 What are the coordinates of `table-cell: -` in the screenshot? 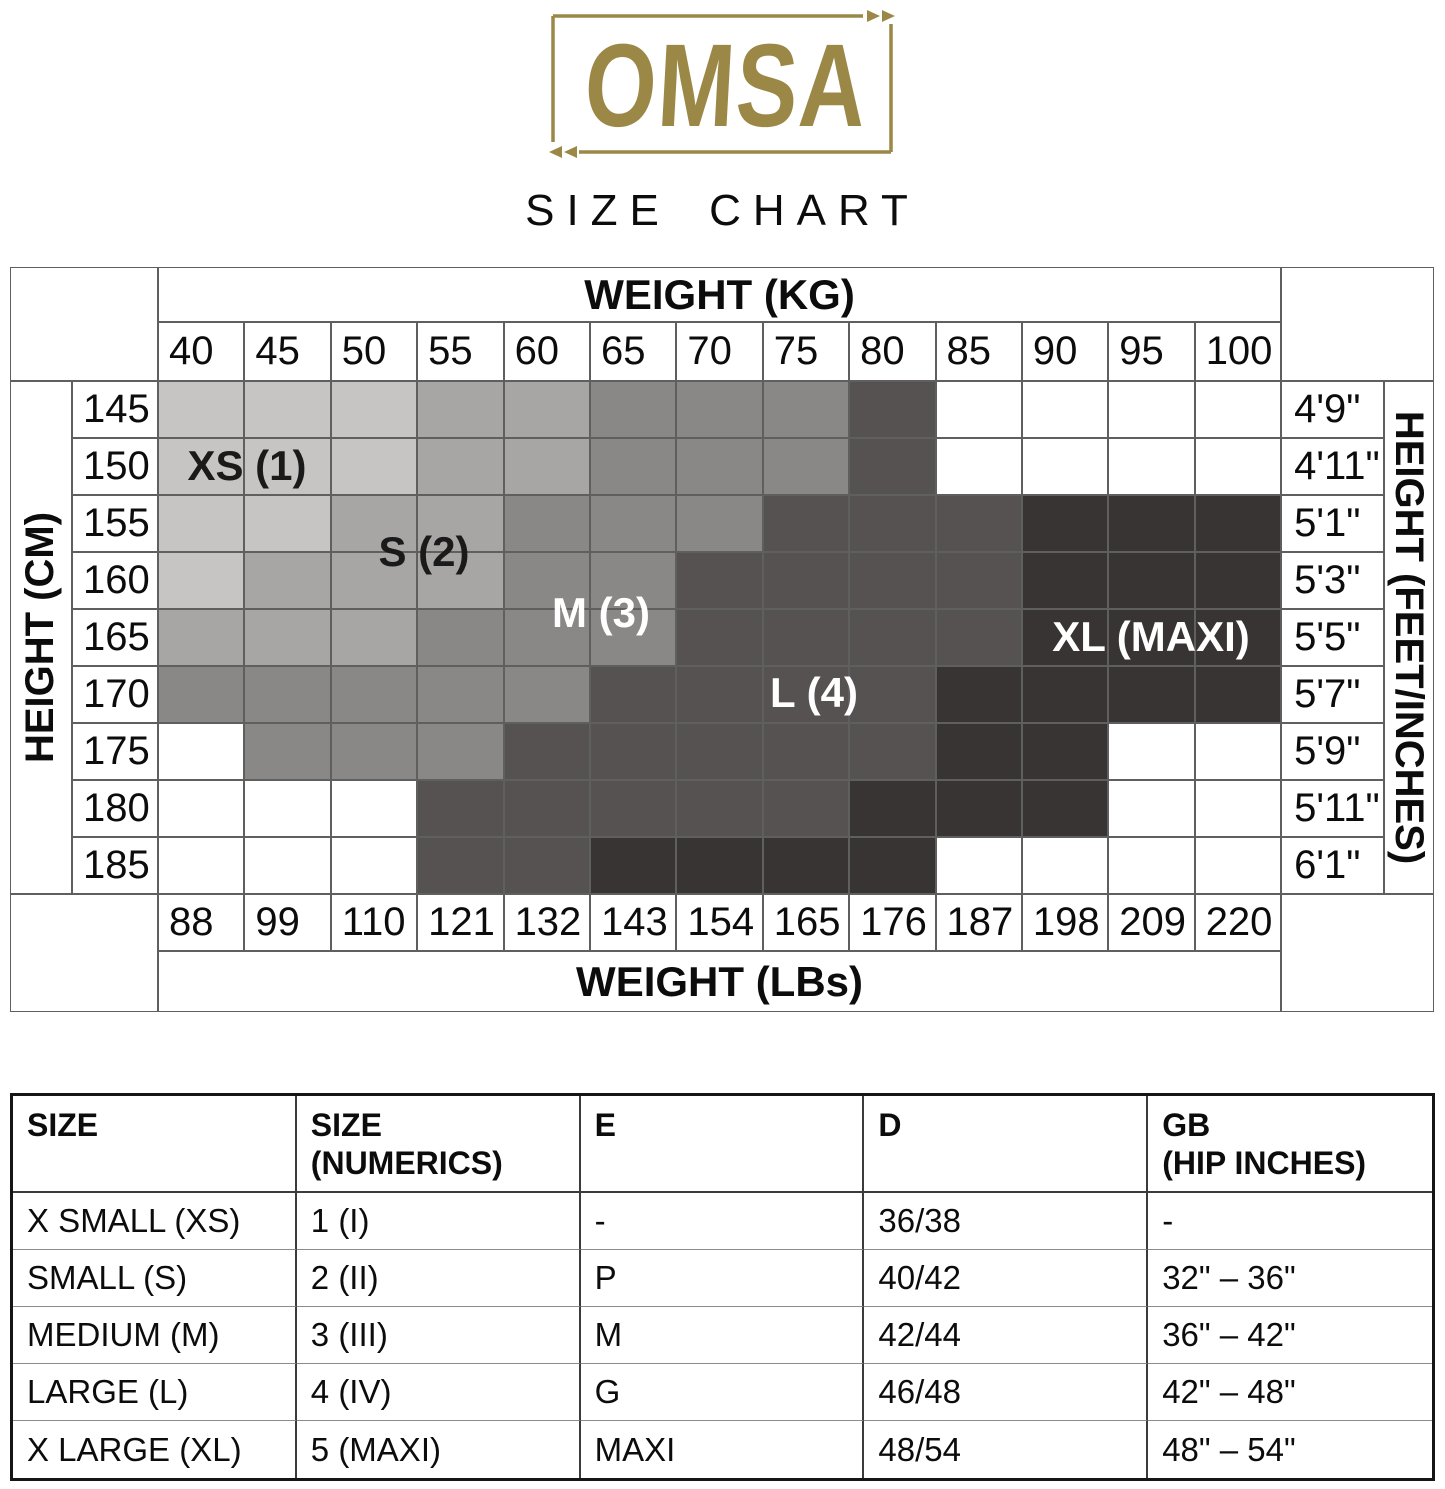 It's located at (722, 1221).